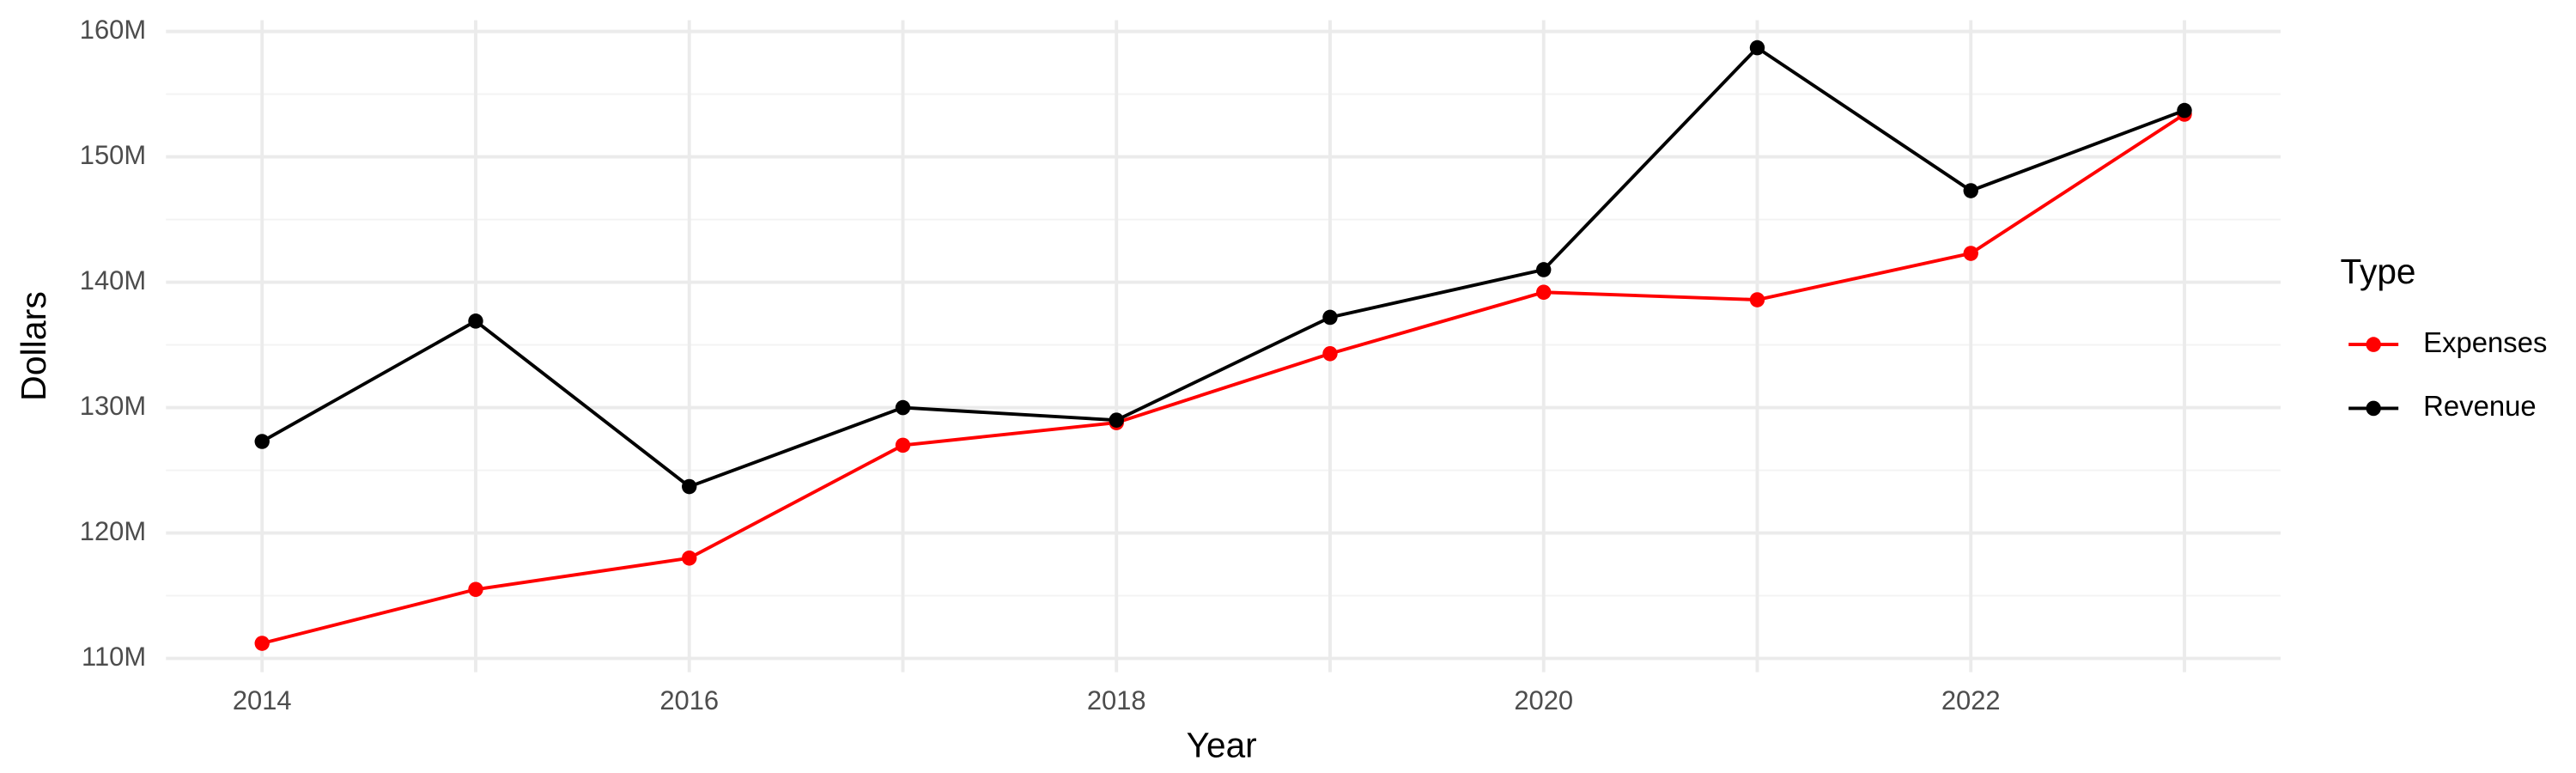  Describe the element at coordinates (2479, 407) in the screenshot. I see `legend-label: Revenue` at that location.